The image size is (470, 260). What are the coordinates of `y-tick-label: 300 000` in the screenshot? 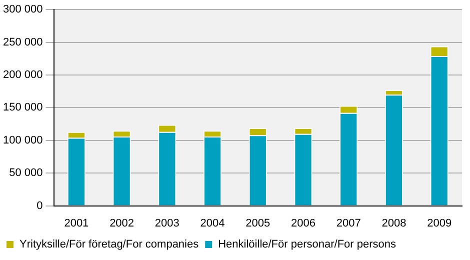 It's located at (22, 10).